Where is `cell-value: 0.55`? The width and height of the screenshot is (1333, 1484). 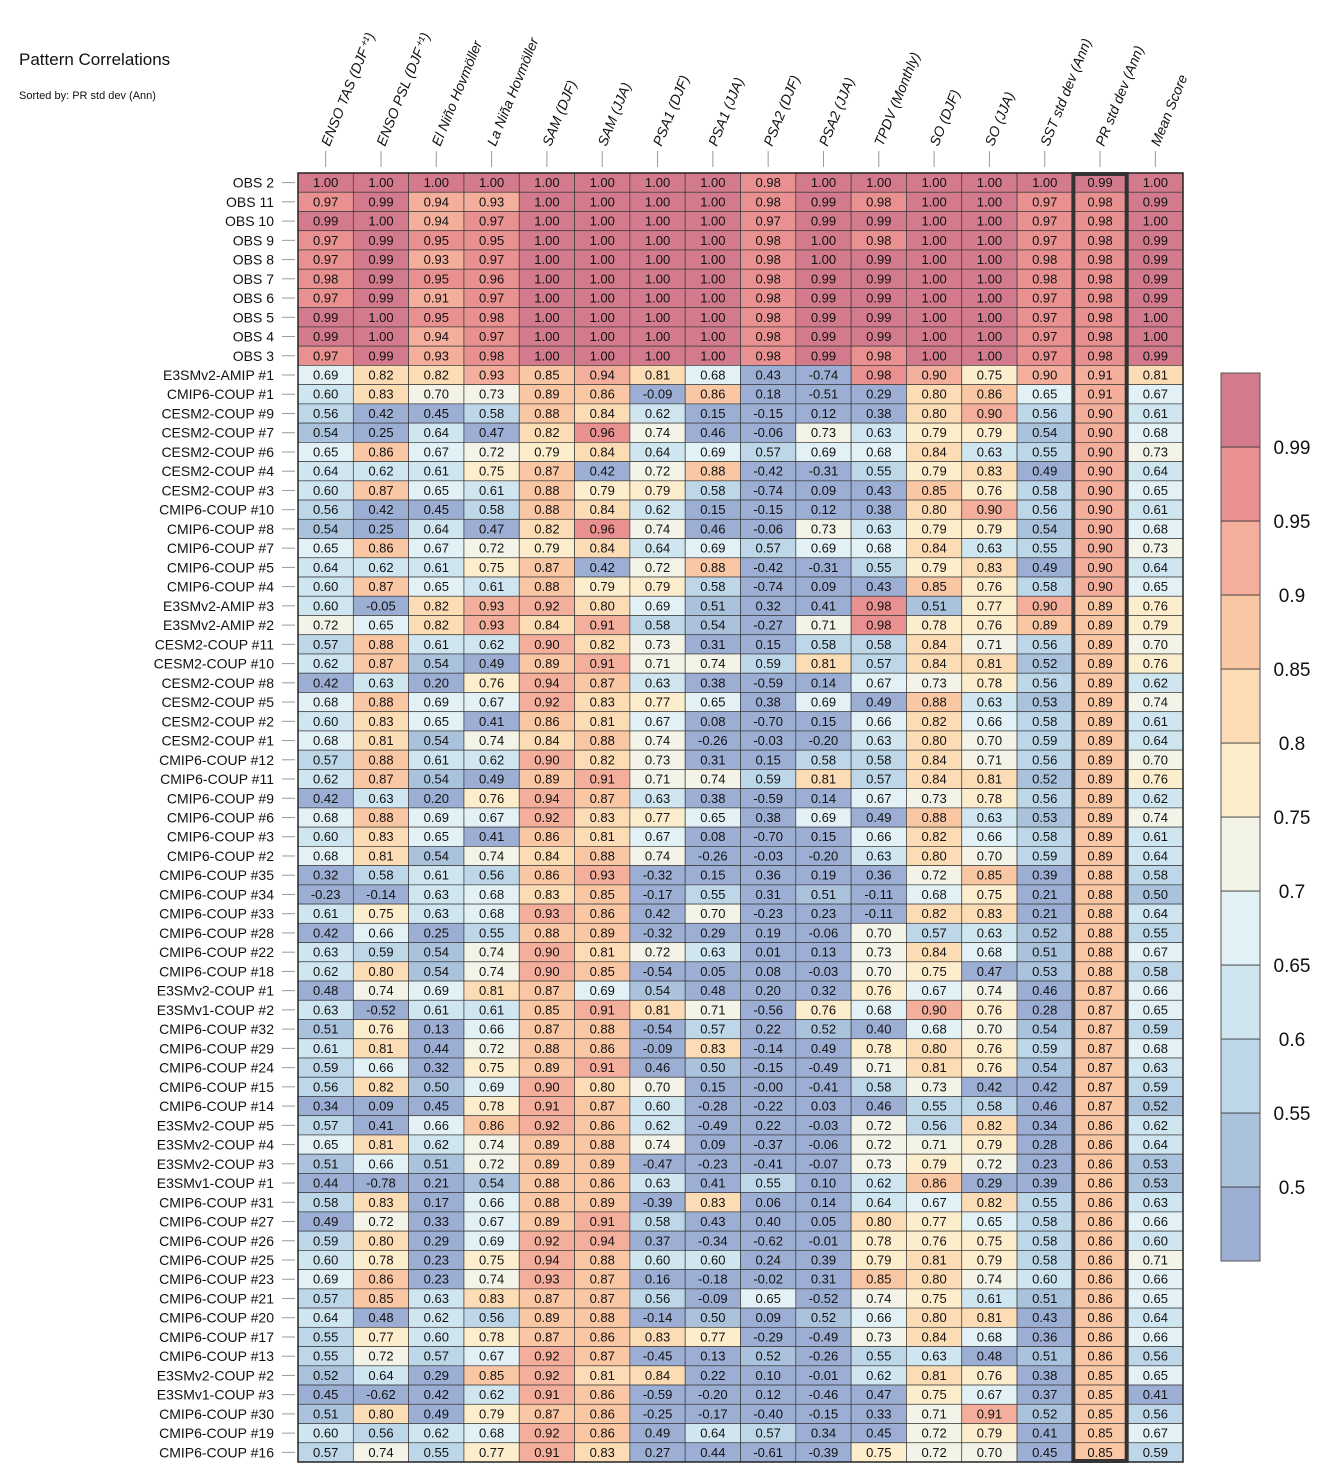 cell-value: 0.55 is located at coordinates (712, 894).